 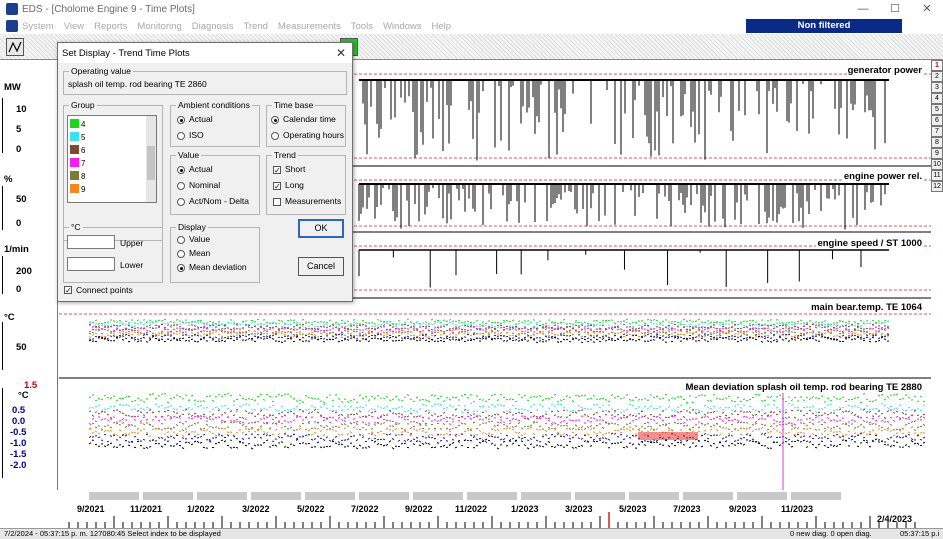 I want to click on display-value-label: Value, so click(x=200, y=239).